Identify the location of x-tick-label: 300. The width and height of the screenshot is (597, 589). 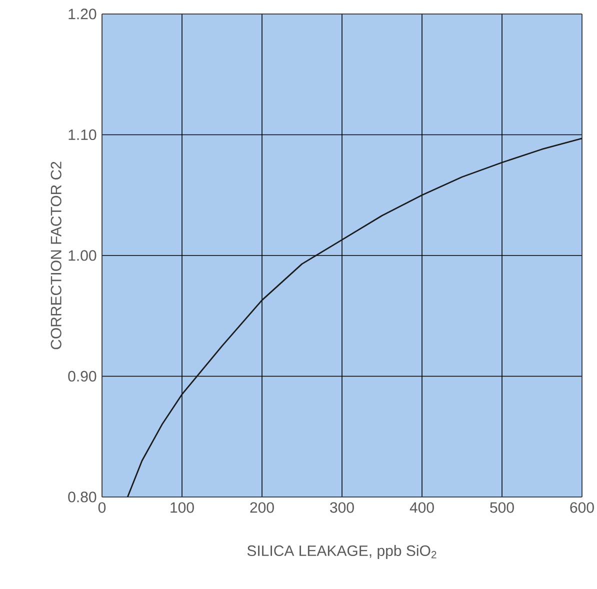
(342, 507).